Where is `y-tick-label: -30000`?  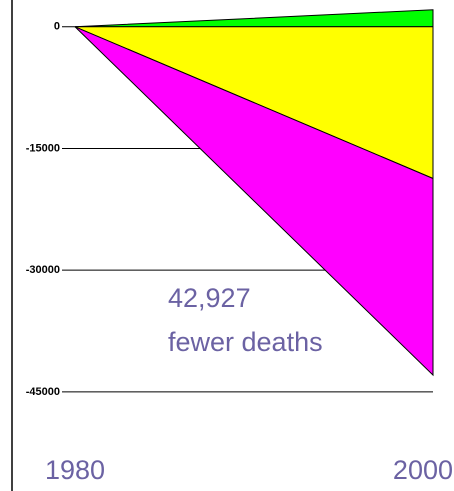
y-tick-label: -30000 is located at coordinates (43, 270).